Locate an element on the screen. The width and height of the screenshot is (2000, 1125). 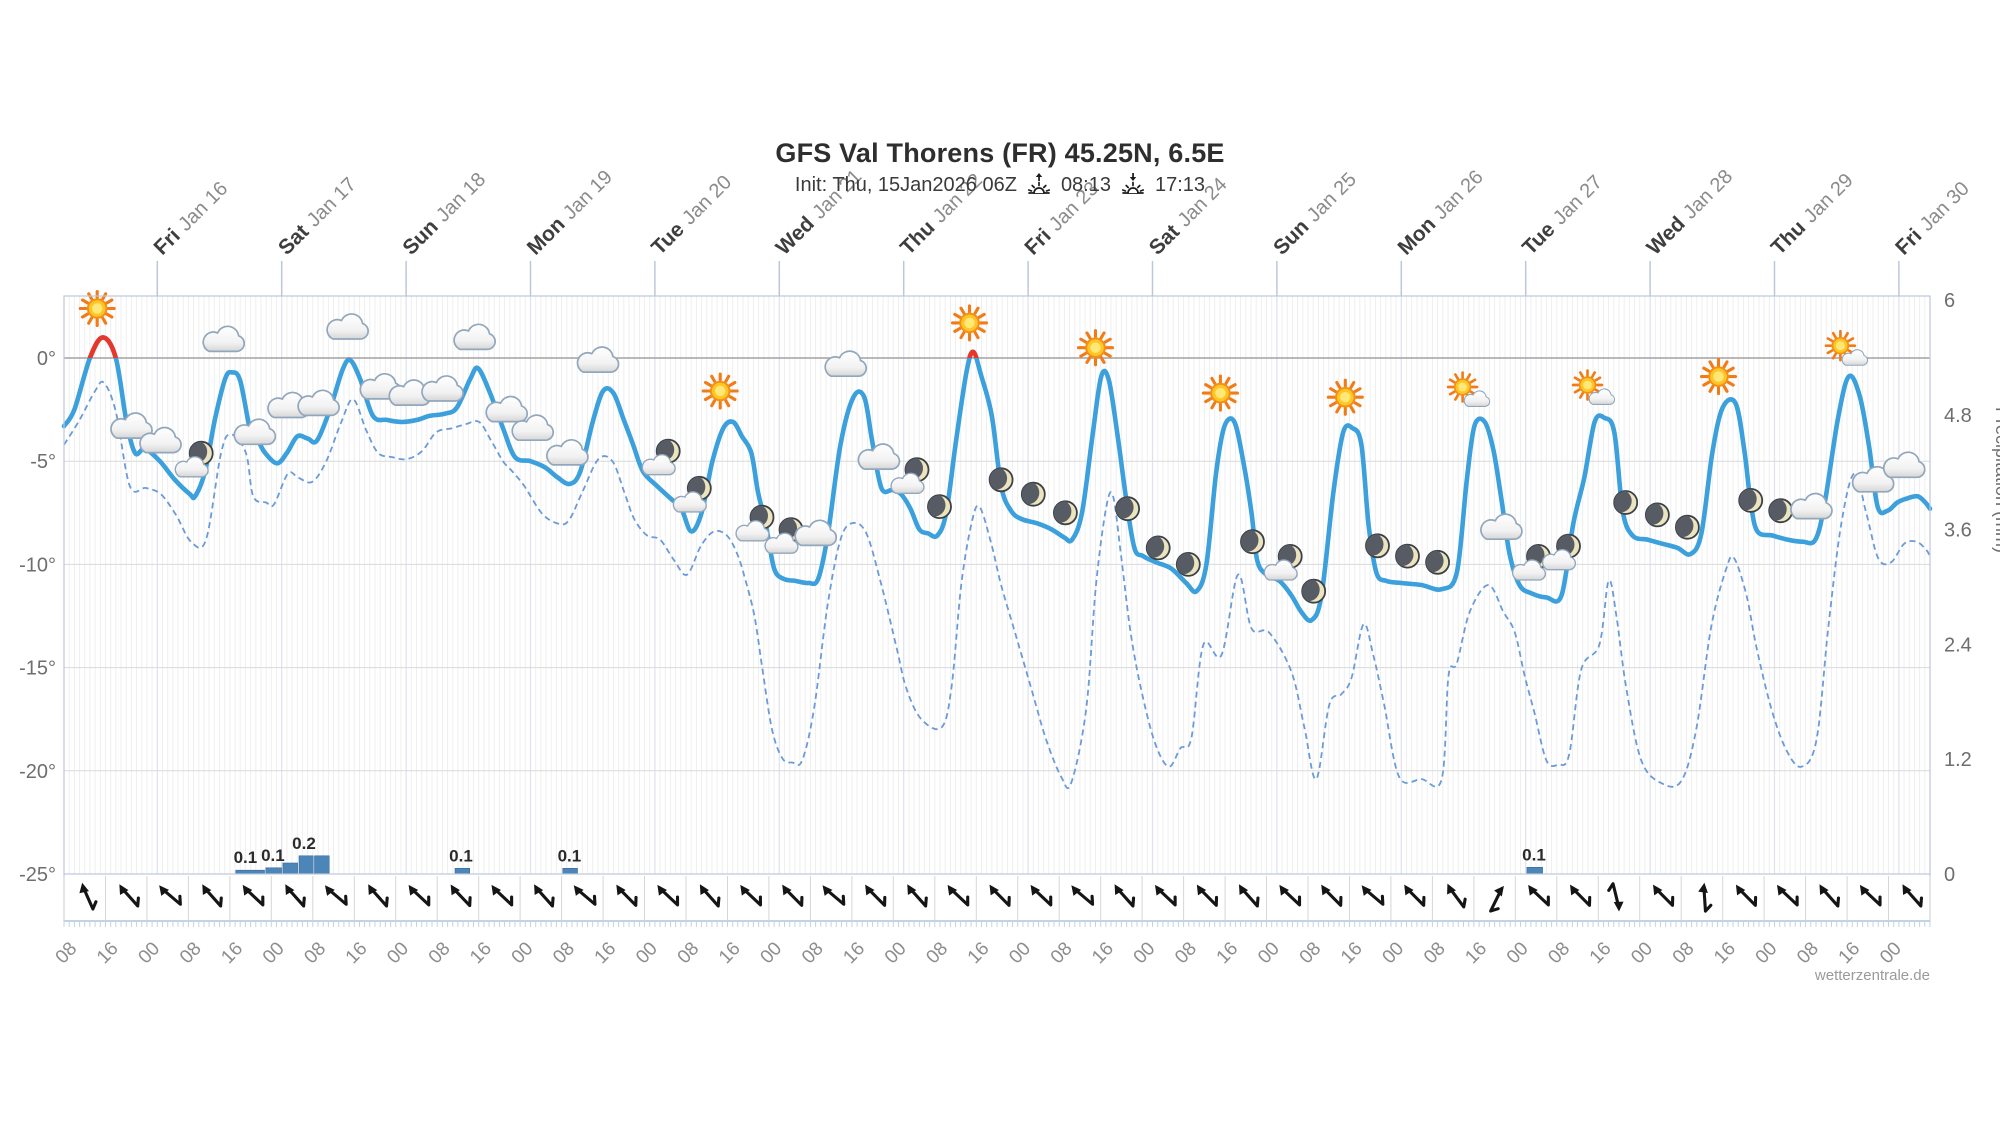
sun-cloud-icon is located at coordinates (1846, 347).